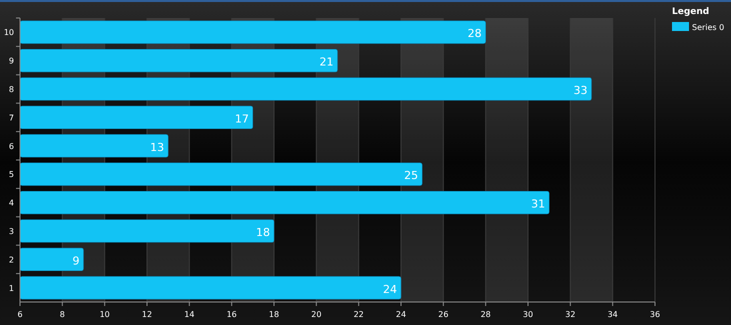  Describe the element at coordinates (570, 314) in the screenshot. I see `x-tick-label: 32` at that location.